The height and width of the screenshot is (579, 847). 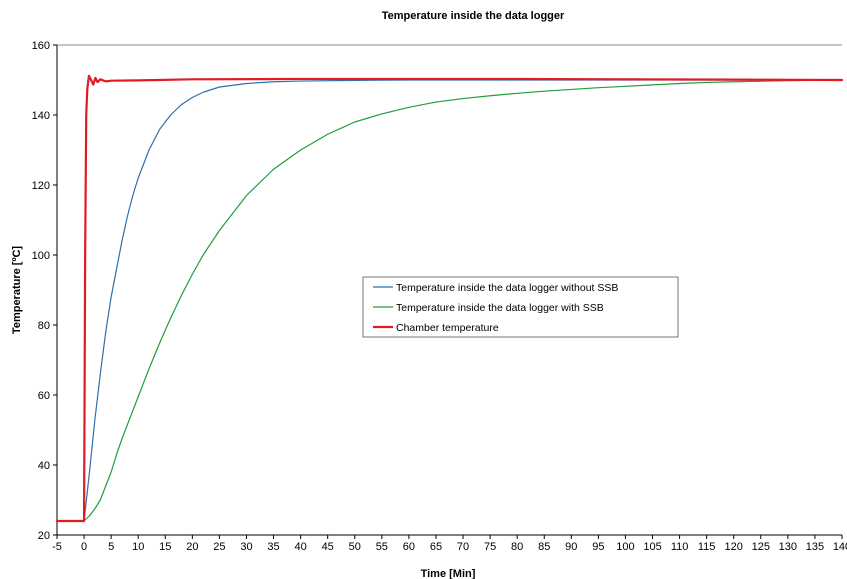 I want to click on y-tick-label: 100, so click(x=41, y=256).